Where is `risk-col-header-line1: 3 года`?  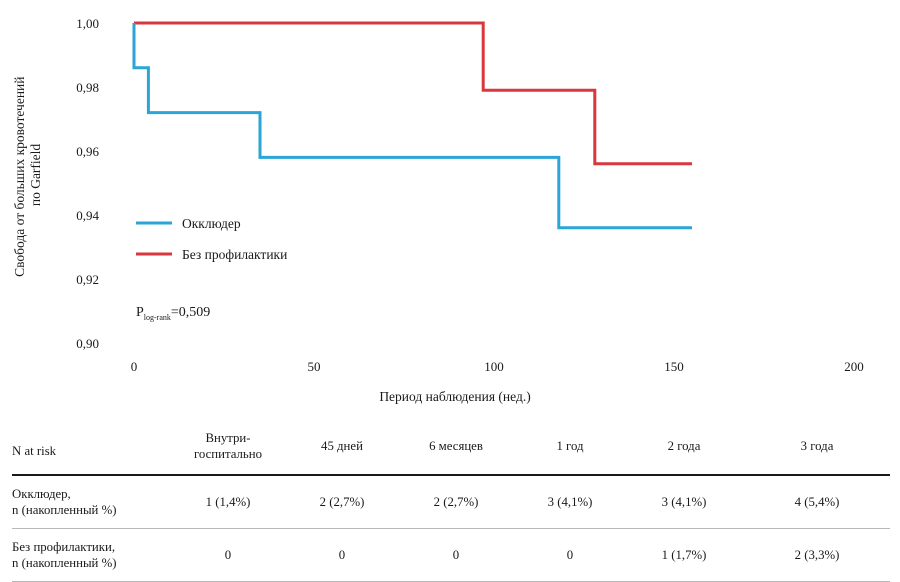
risk-col-header-line1: 3 года is located at coordinates (817, 446).